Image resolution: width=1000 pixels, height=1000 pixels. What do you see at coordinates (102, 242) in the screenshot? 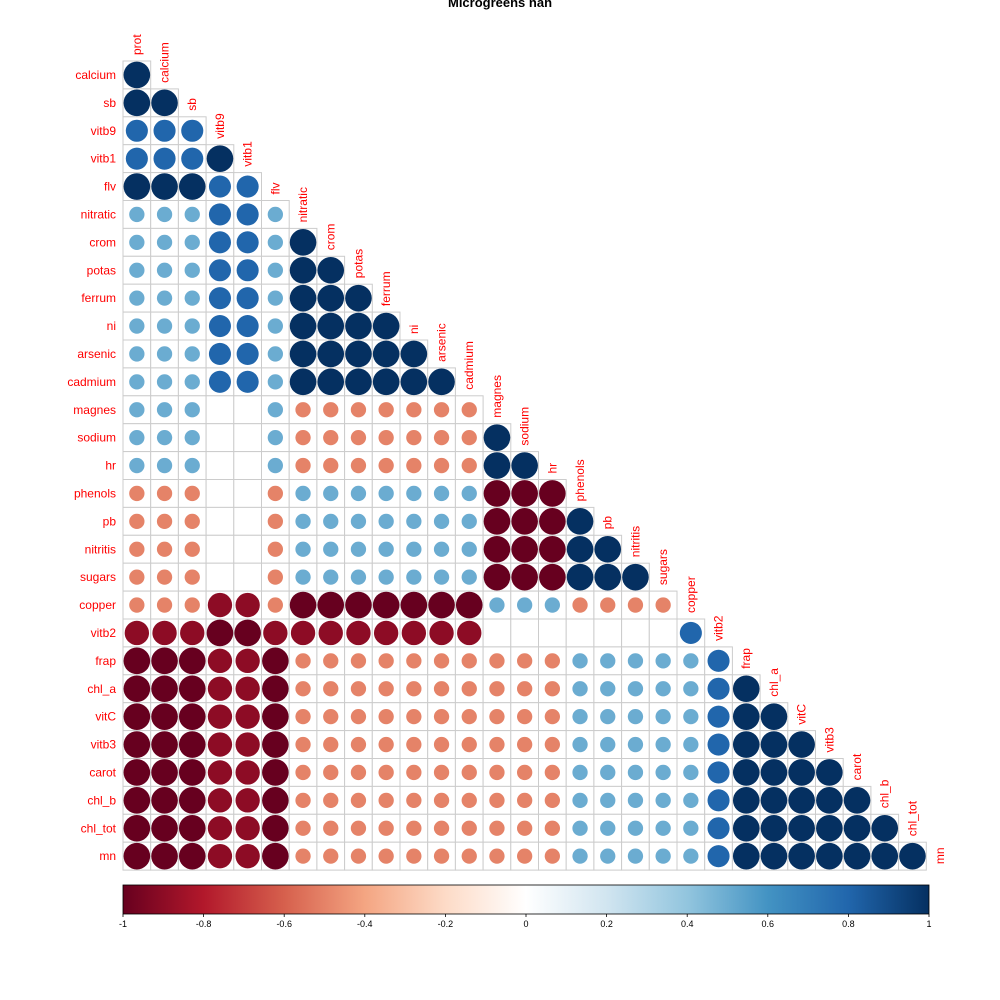
I see `row-label: crom` at bounding box center [102, 242].